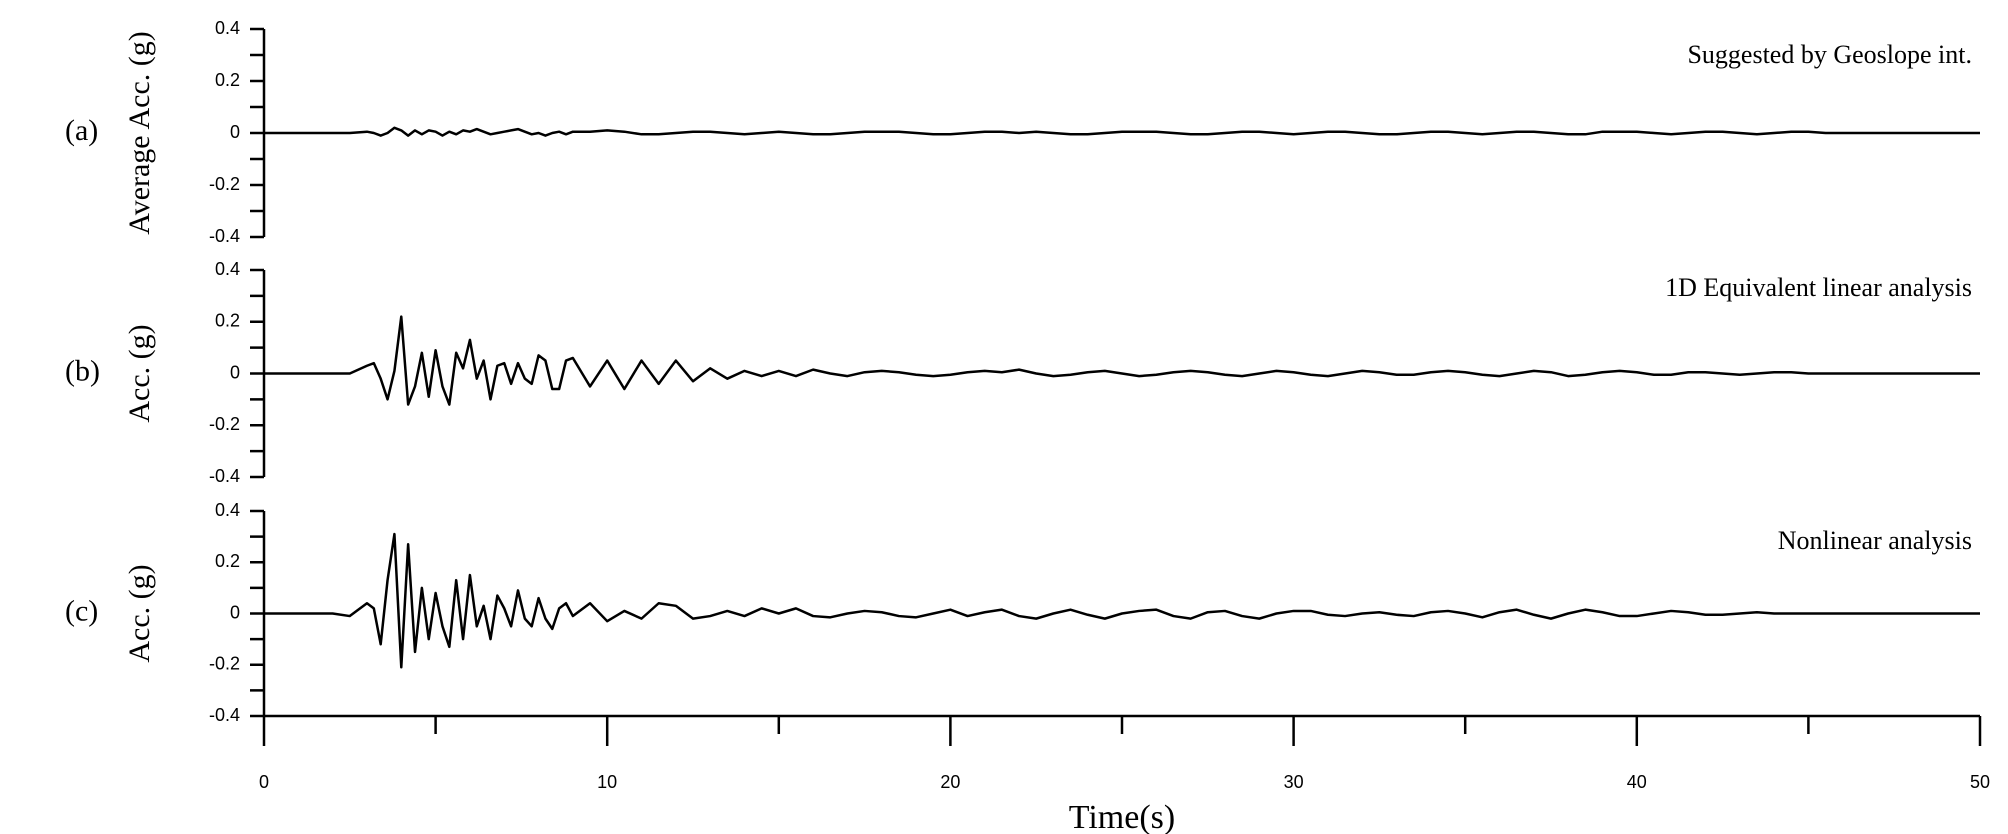 Image resolution: width=2008 pixels, height=834 pixels. Describe the element at coordinates (139, 133) in the screenshot. I see `y-axis-label: Average Acc. (g)` at that location.